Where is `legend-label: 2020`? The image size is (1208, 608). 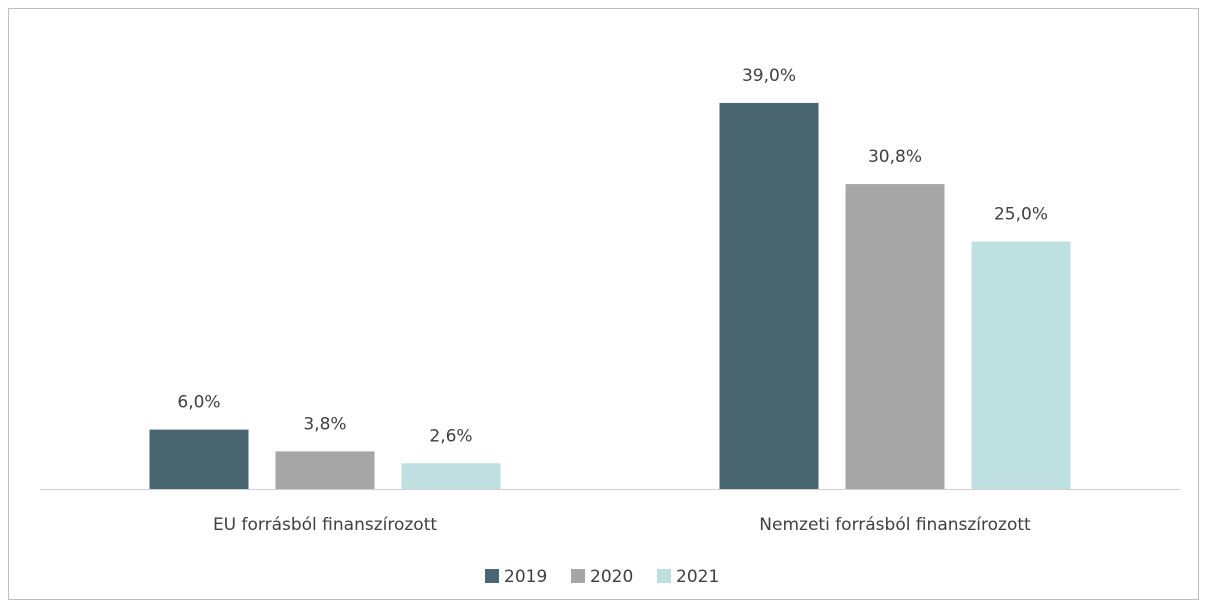 legend-label: 2020 is located at coordinates (611, 577).